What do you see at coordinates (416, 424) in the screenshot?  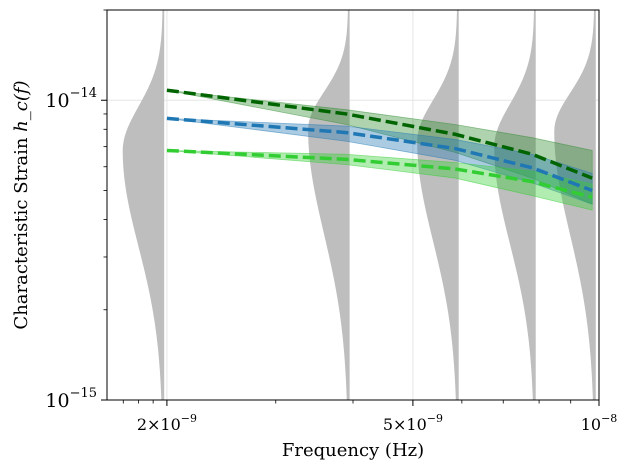 I see `x-tick-base-1: 10` at bounding box center [416, 424].